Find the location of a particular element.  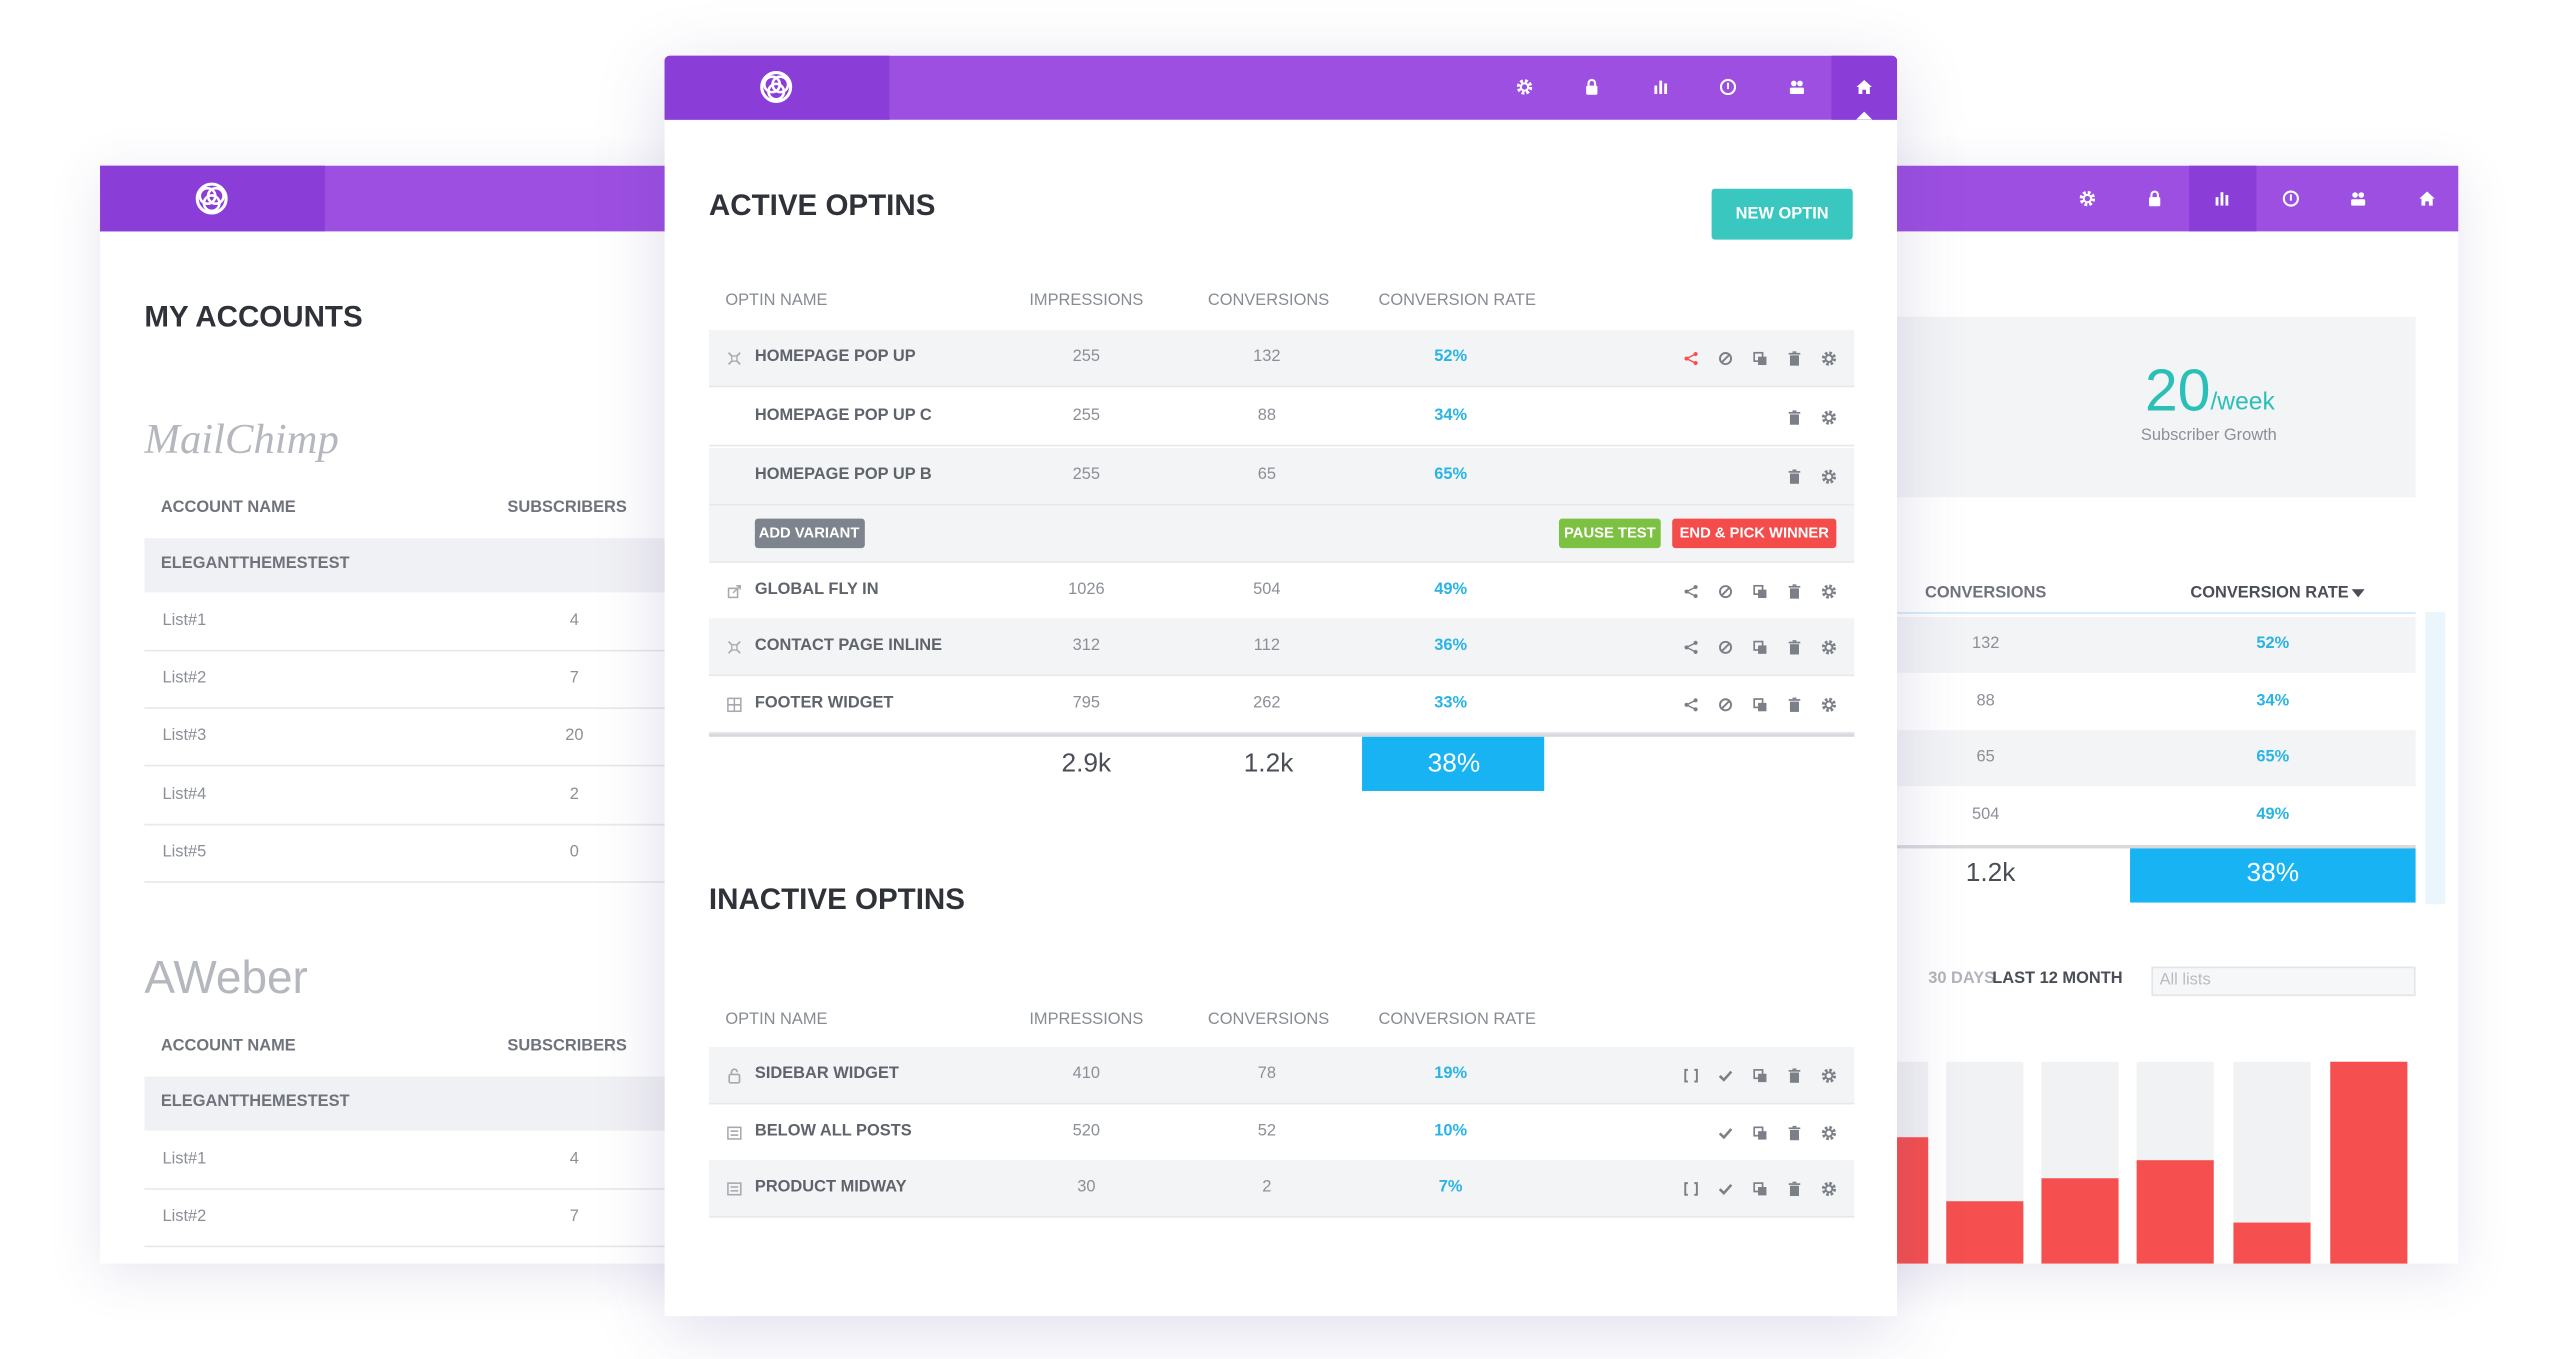

column-header: IMPRESSIONS is located at coordinates (1086, 1019).